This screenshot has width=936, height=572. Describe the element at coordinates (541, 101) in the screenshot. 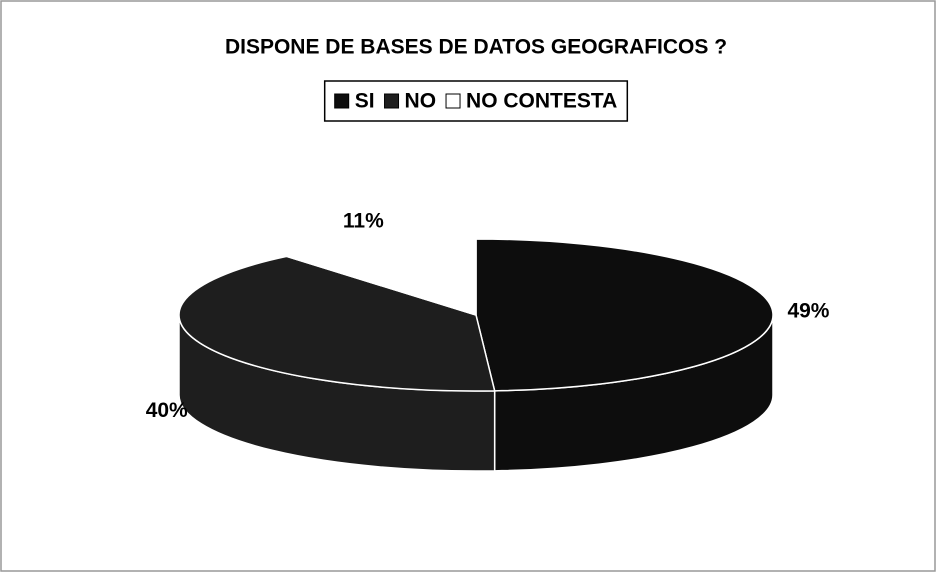

I see `legend-label: NO CONTESTA` at that location.